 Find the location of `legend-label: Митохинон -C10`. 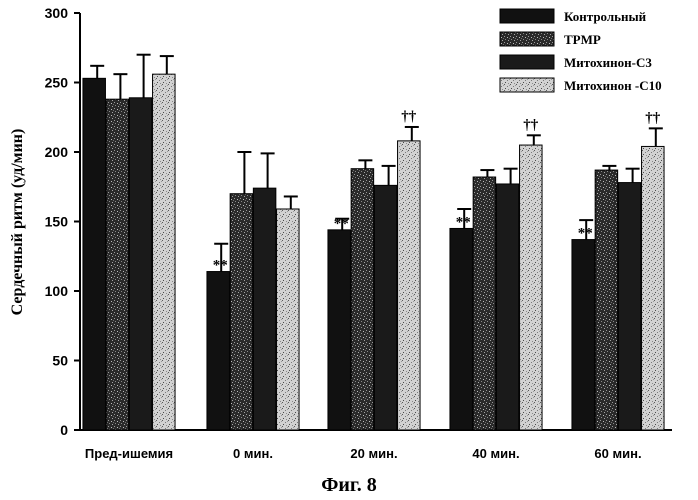

legend-label: Митохинон -C10 is located at coordinates (613, 85).